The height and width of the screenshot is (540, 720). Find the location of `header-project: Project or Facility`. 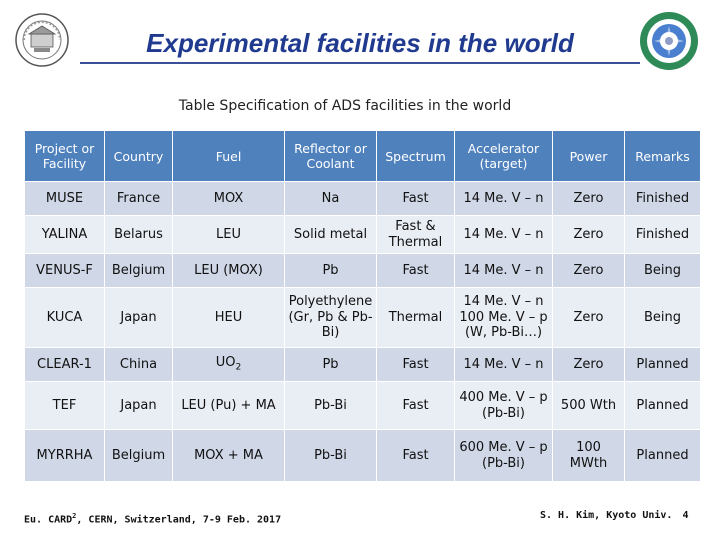

header-project: Project or Facility is located at coordinates (64, 156).